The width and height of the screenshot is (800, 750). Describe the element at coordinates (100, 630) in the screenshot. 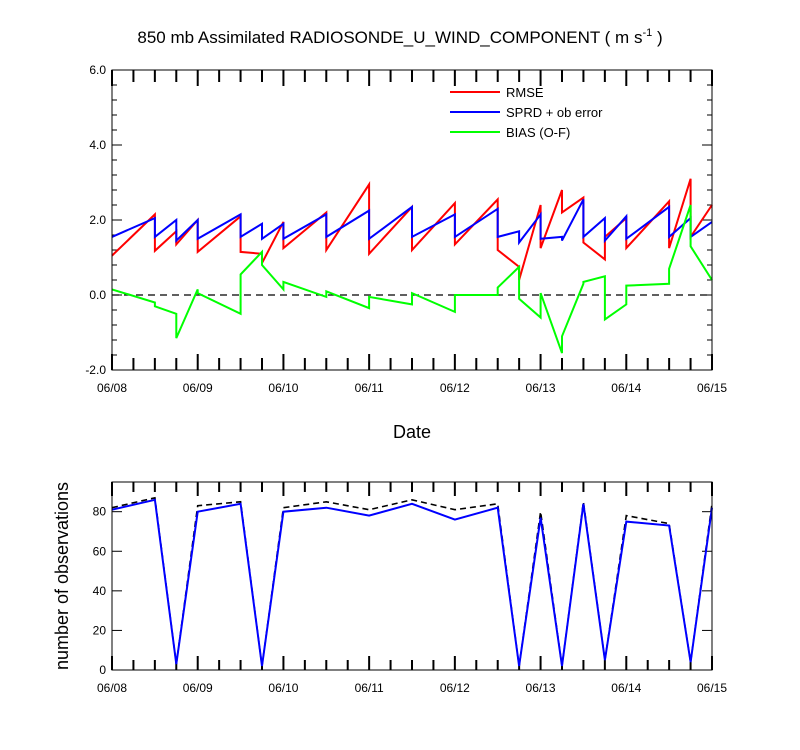

I see `y-tick-label: 20` at that location.